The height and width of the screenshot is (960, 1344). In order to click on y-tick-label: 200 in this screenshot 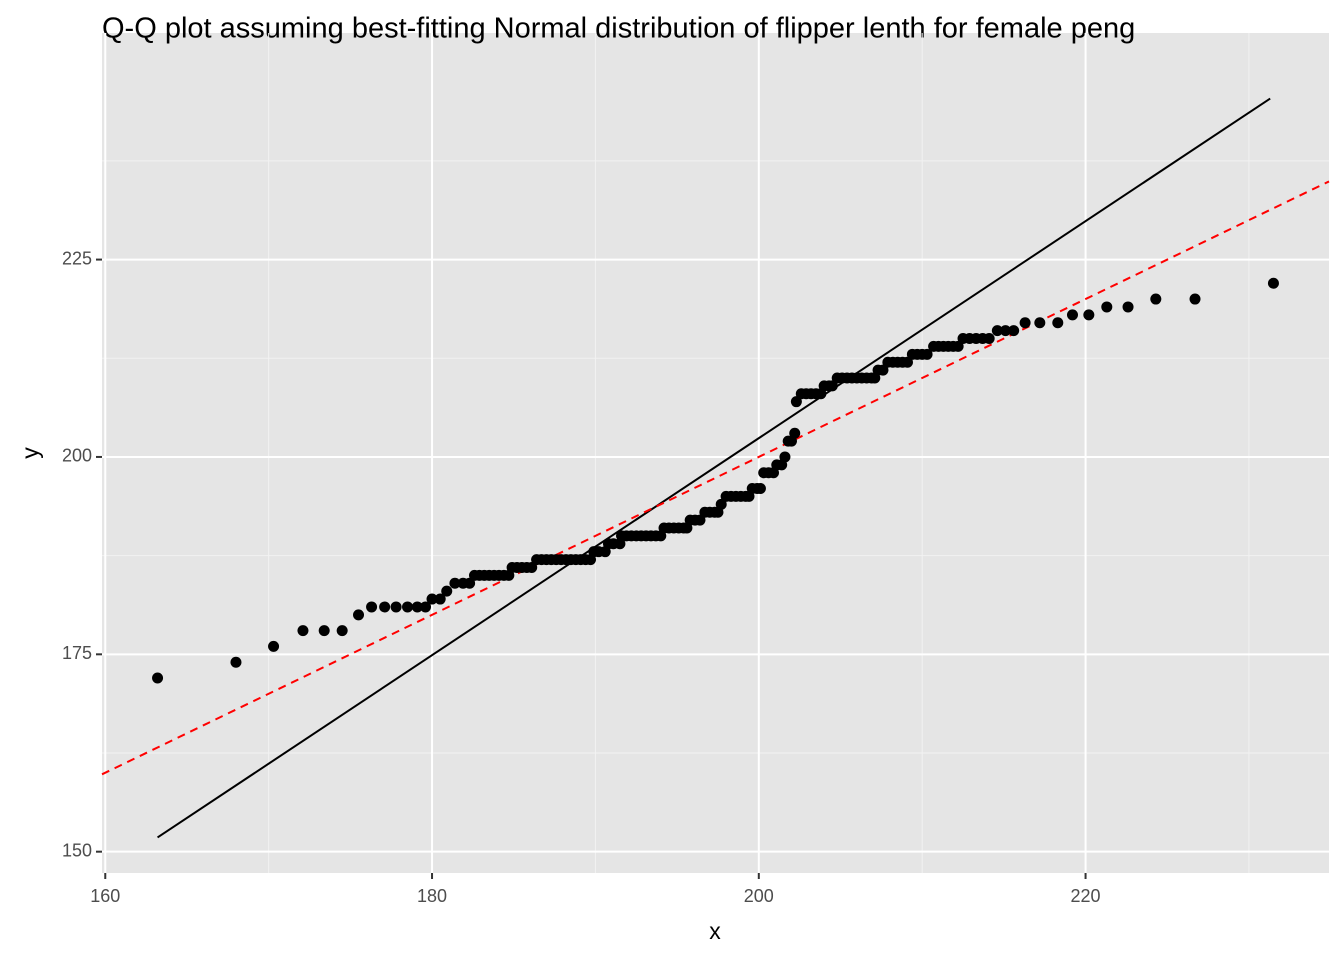, I will do `click(77, 456)`.